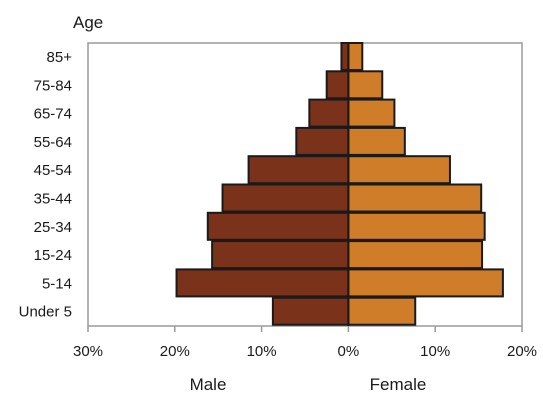 The height and width of the screenshot is (400, 543). Describe the element at coordinates (53, 199) in the screenshot. I see `category-label-5: 35-44` at that location.